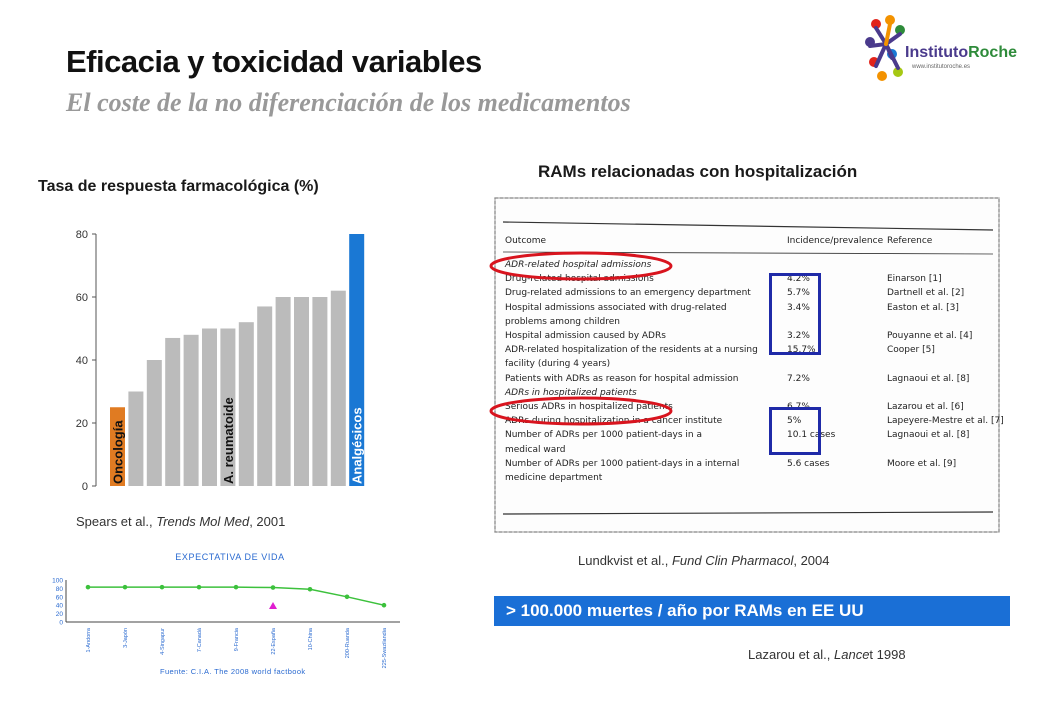 The image size is (1040, 720). What do you see at coordinates (945, 421) in the screenshot?
I see `cell-reference: Lapeyere-Mestre et al. [7]` at bounding box center [945, 421].